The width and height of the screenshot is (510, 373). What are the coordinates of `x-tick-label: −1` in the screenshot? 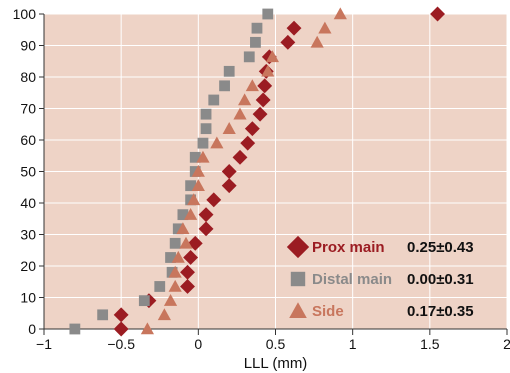 It's located at (44, 344).